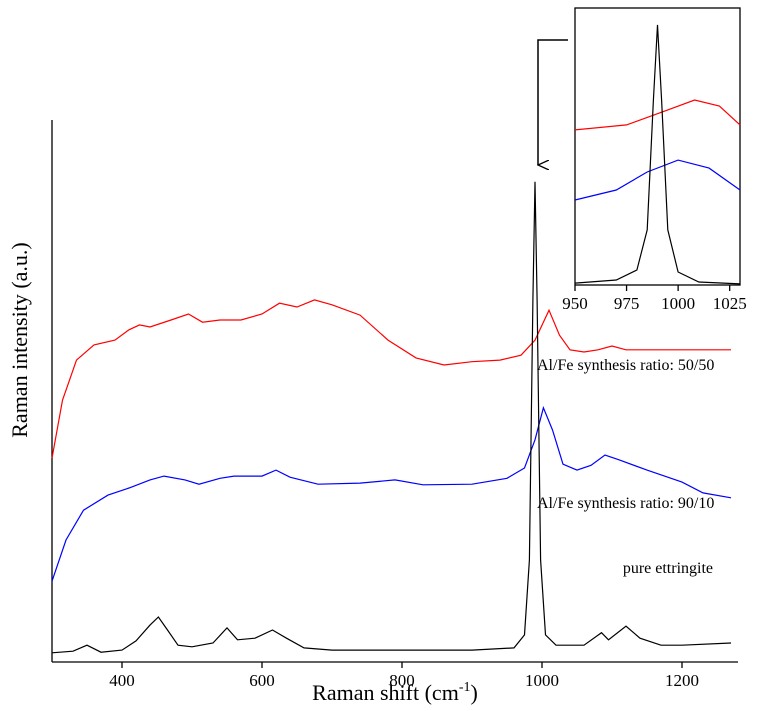  Describe the element at coordinates (627, 303) in the screenshot. I see `x-tick-label: 975` at that location.